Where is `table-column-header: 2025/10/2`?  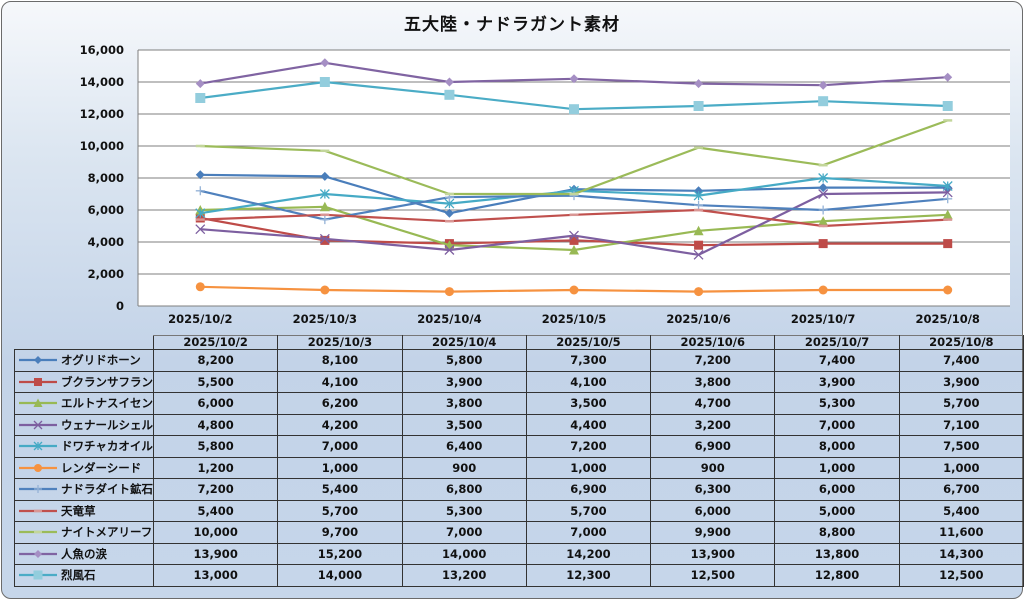
table-column-header: 2025/10/2 is located at coordinates (215, 342).